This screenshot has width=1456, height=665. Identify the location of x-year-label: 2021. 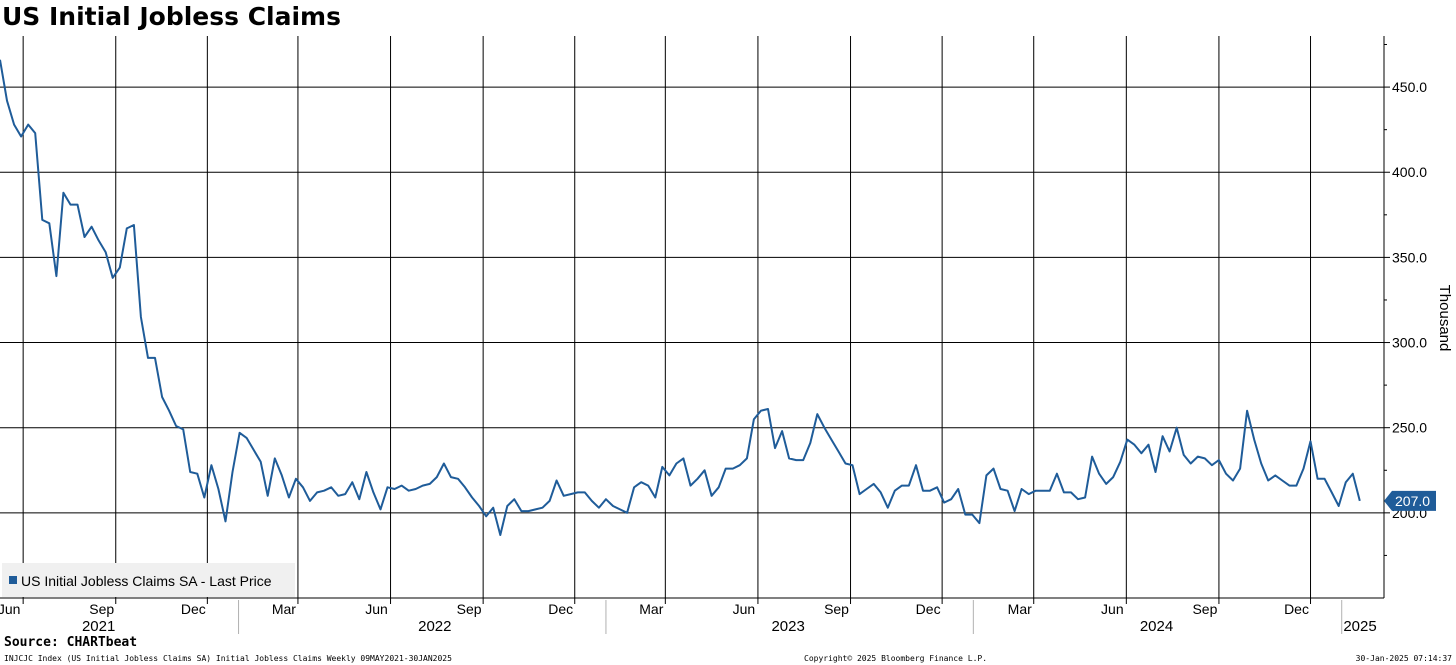
(98, 626).